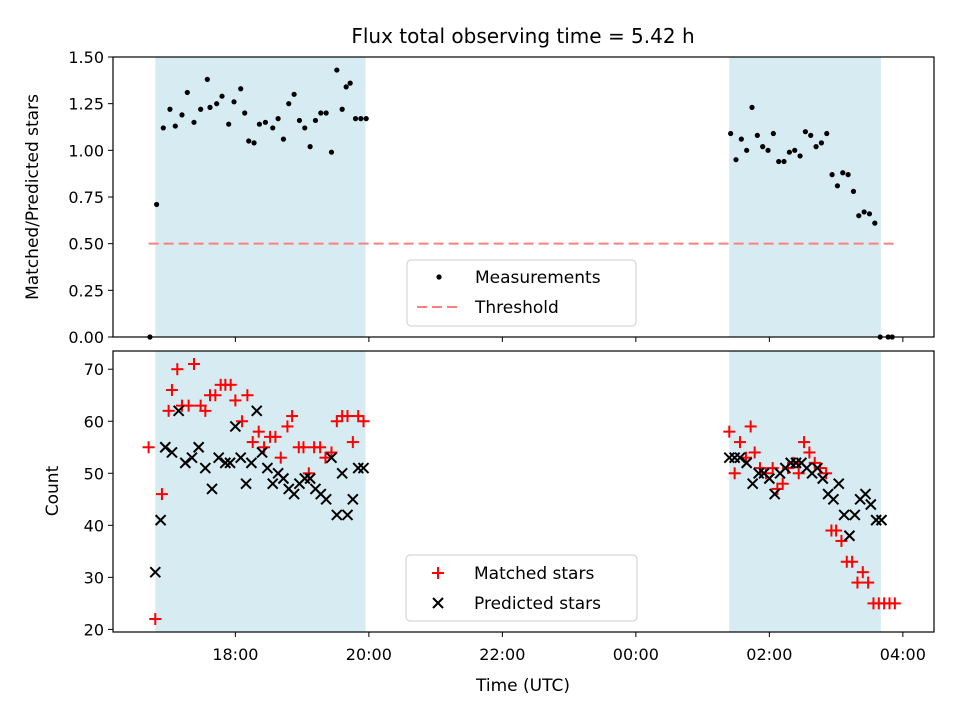  What do you see at coordinates (522, 686) in the screenshot?
I see `x-axis-label: Time (UTC)` at bounding box center [522, 686].